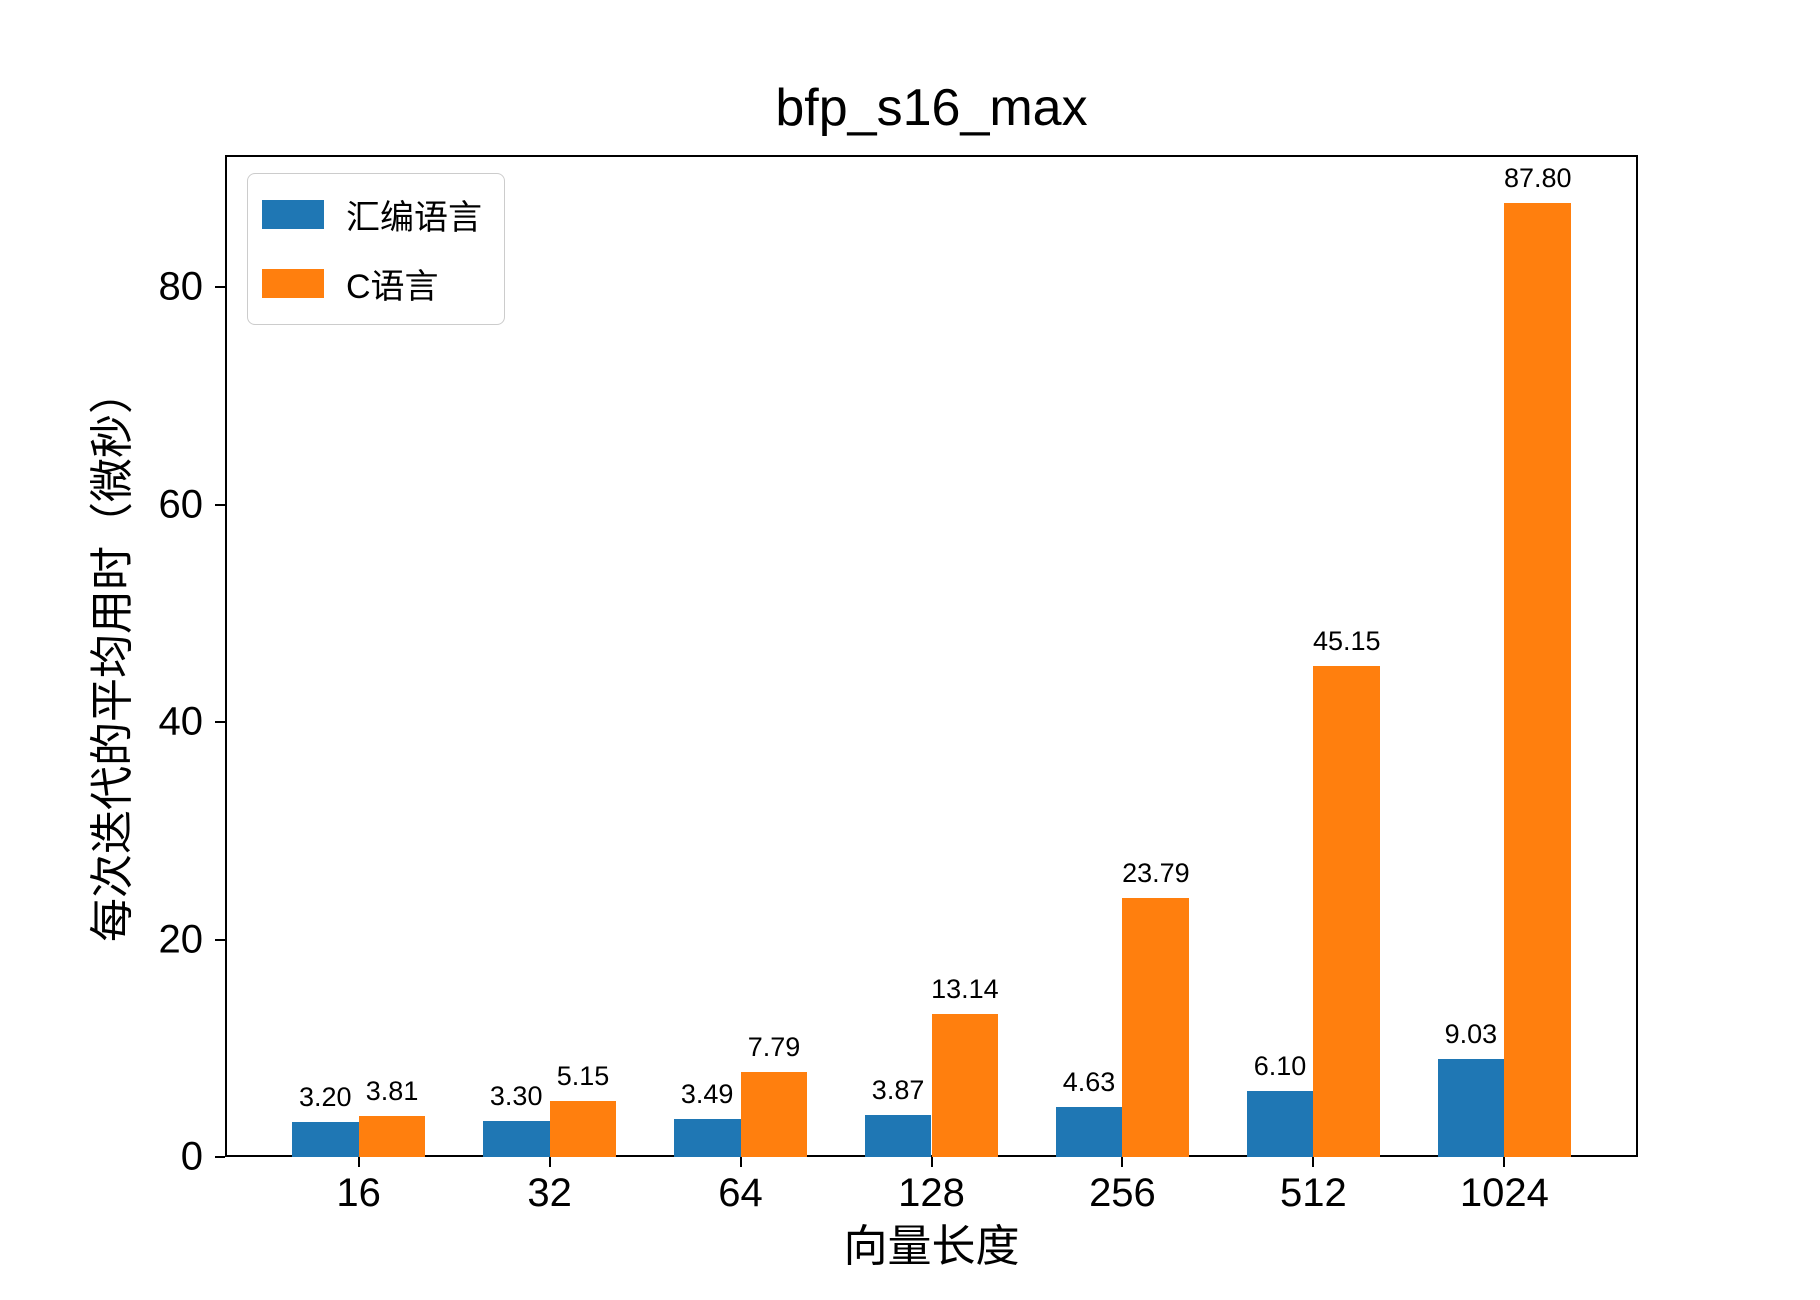  I want to click on bar-value-label: 3.87, so click(898, 1089).